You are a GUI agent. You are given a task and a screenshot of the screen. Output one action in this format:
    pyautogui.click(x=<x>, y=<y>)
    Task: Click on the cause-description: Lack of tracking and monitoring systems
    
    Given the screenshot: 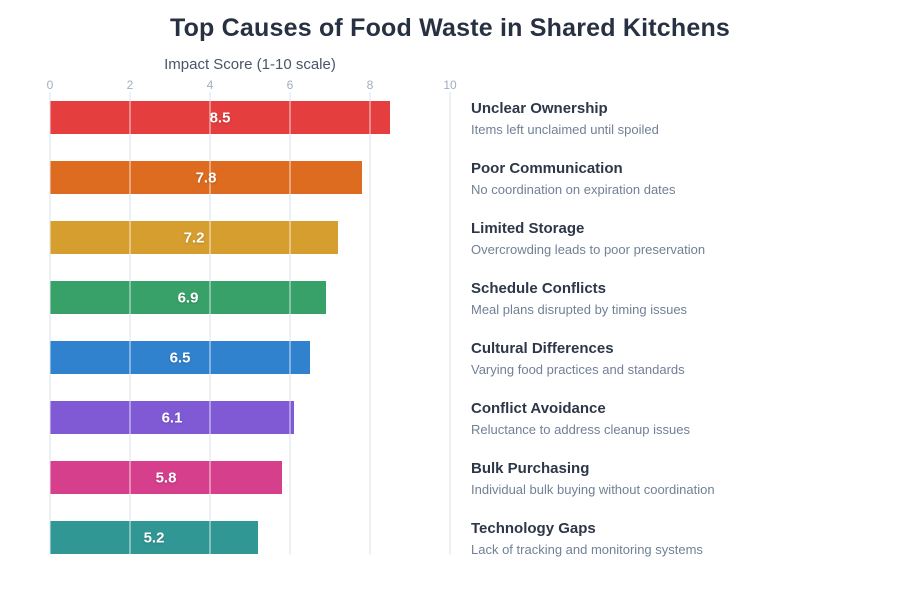 What is the action you would take?
    pyautogui.click(x=587, y=549)
    